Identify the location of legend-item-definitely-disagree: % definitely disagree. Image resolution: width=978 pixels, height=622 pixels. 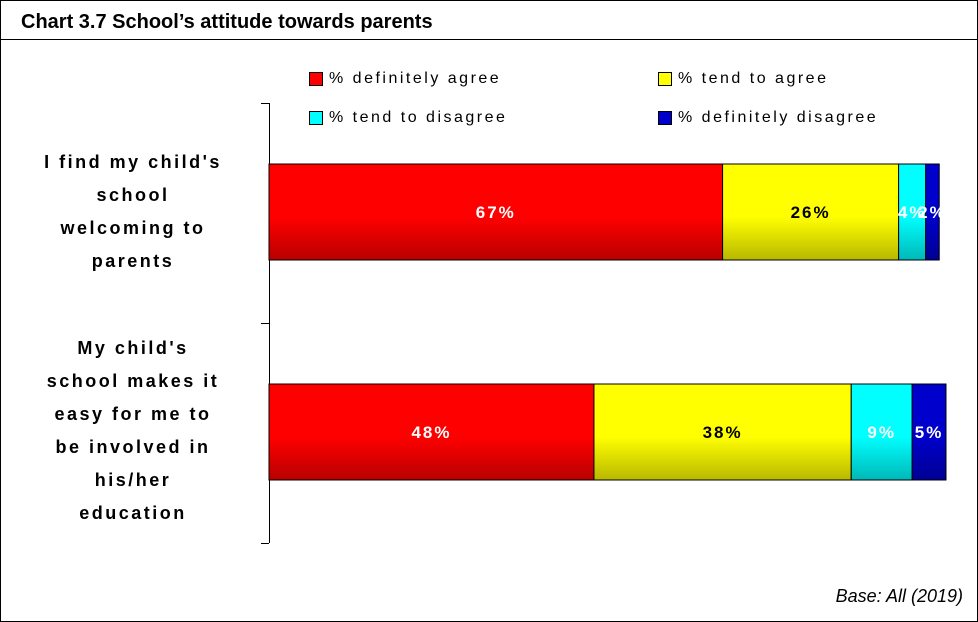
(768, 118).